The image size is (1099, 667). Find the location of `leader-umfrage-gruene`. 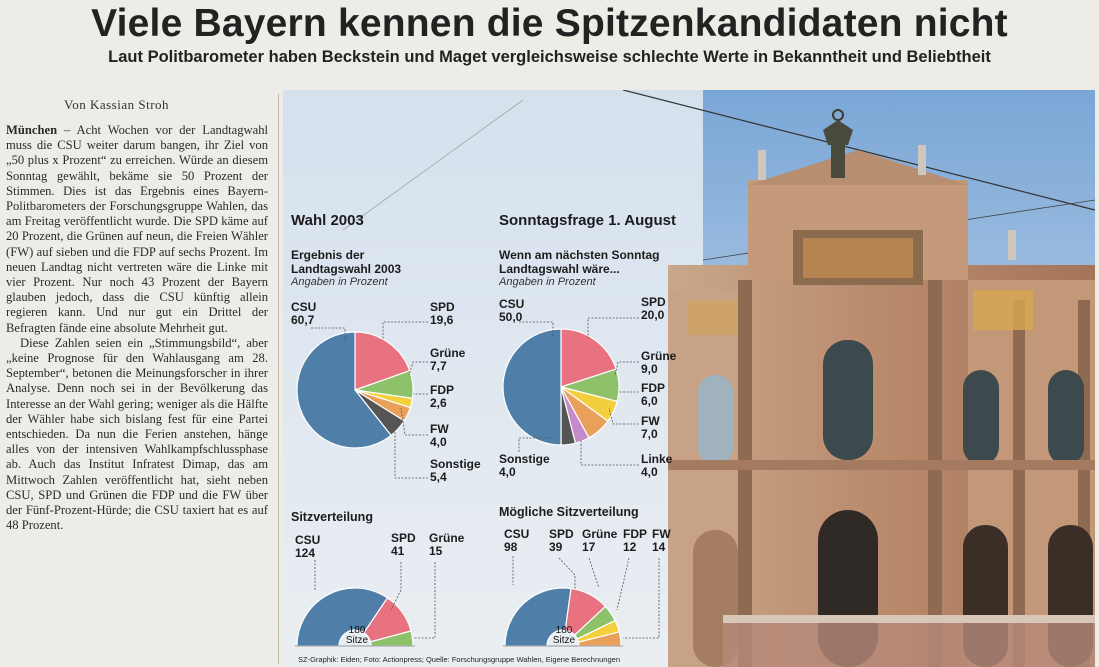

leader-umfrage-gruene is located at coordinates (626, 369).